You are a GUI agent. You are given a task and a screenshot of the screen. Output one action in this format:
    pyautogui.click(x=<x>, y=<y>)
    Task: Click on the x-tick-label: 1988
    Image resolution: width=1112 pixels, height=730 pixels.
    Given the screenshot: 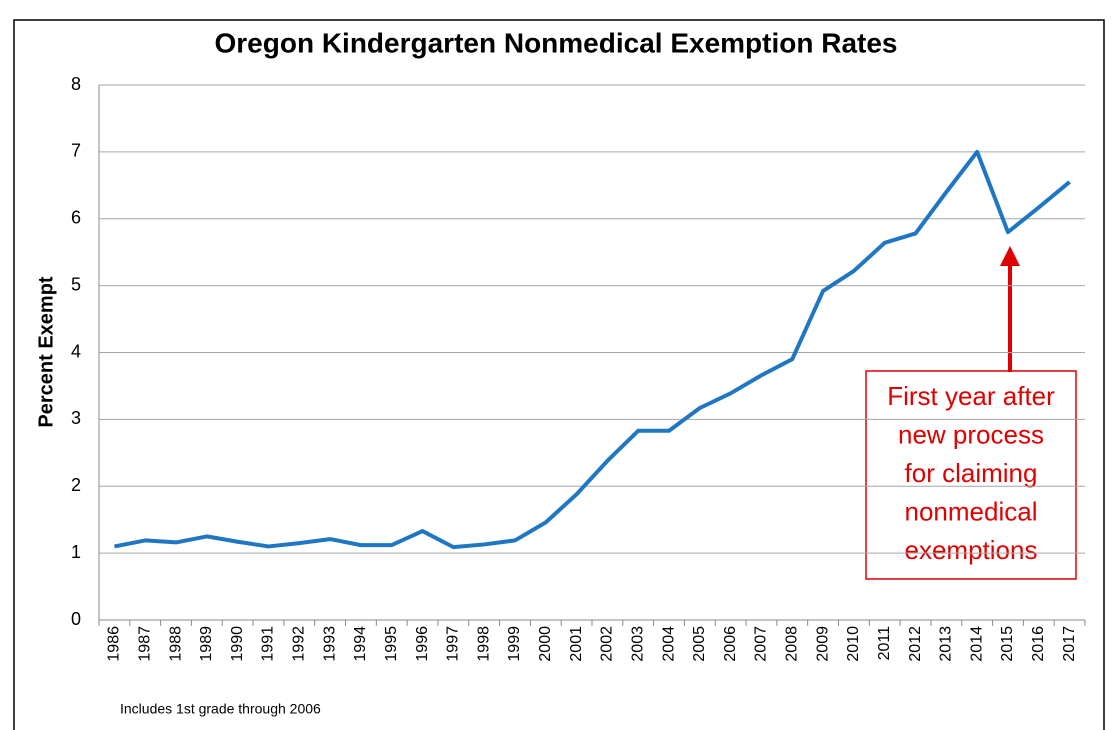 What is the action you would take?
    pyautogui.click(x=175, y=644)
    